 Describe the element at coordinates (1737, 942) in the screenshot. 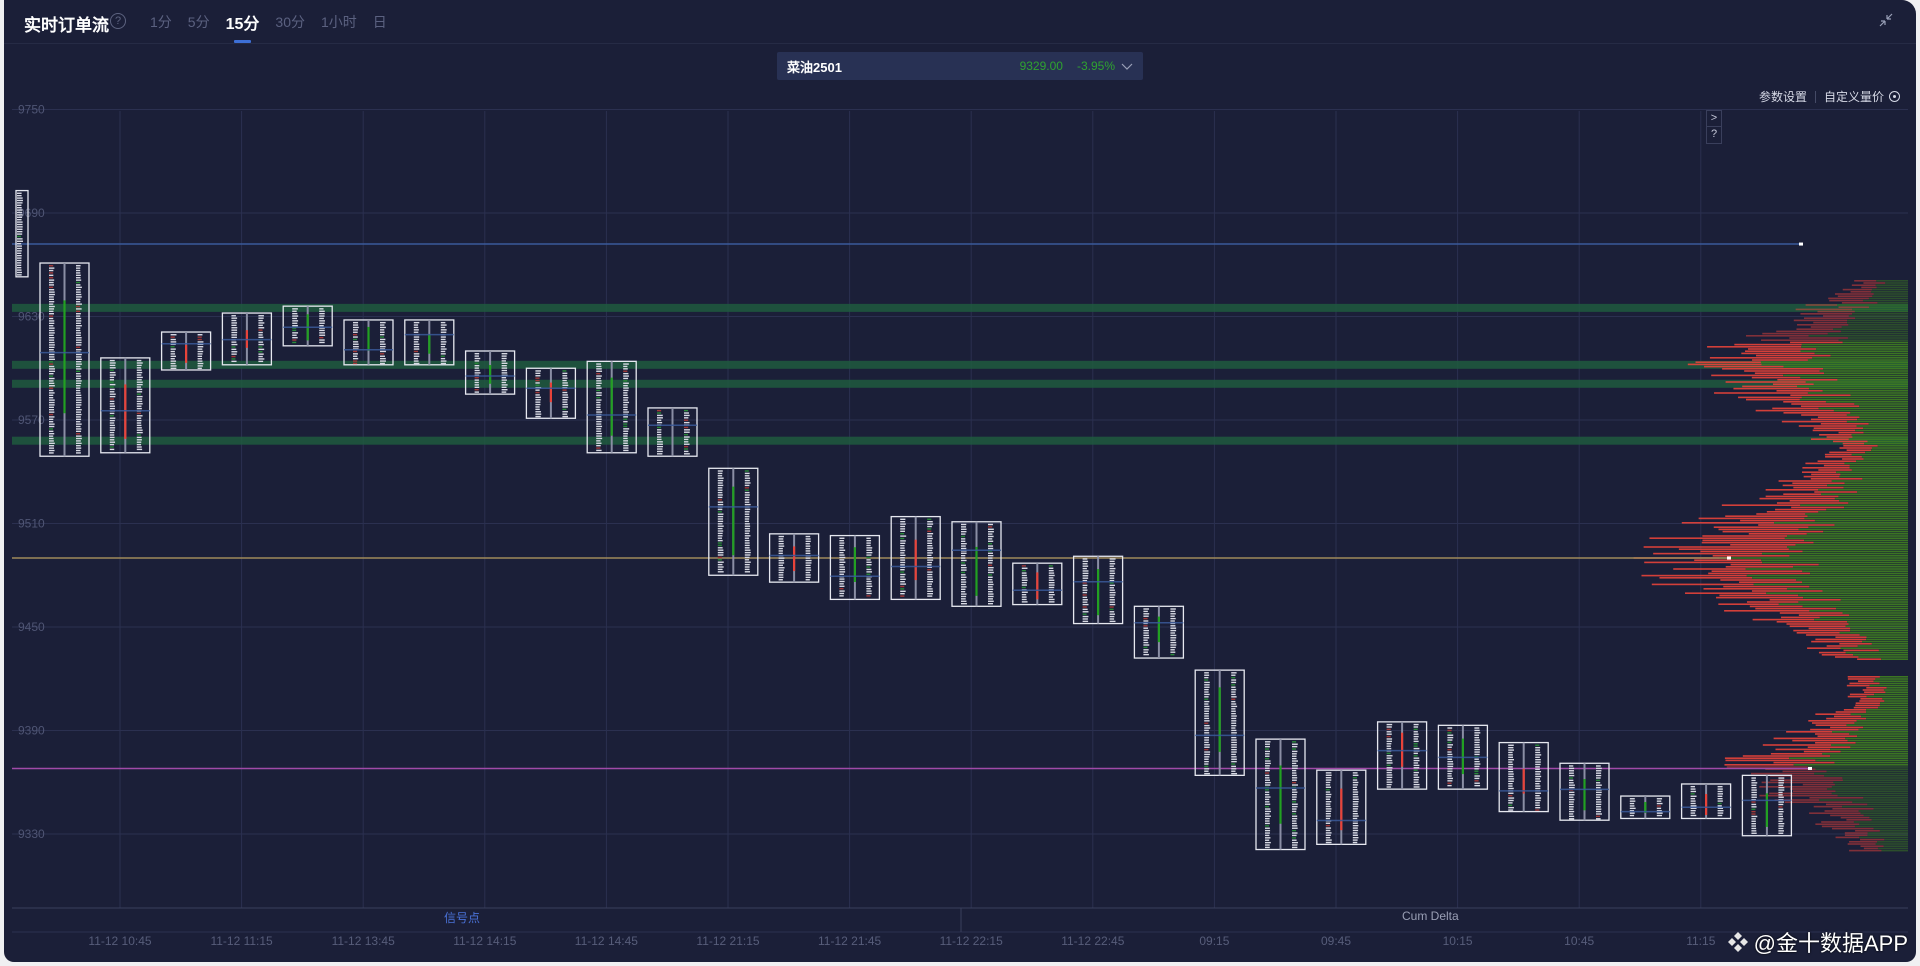

I see `jin10-logo-icon` at that location.